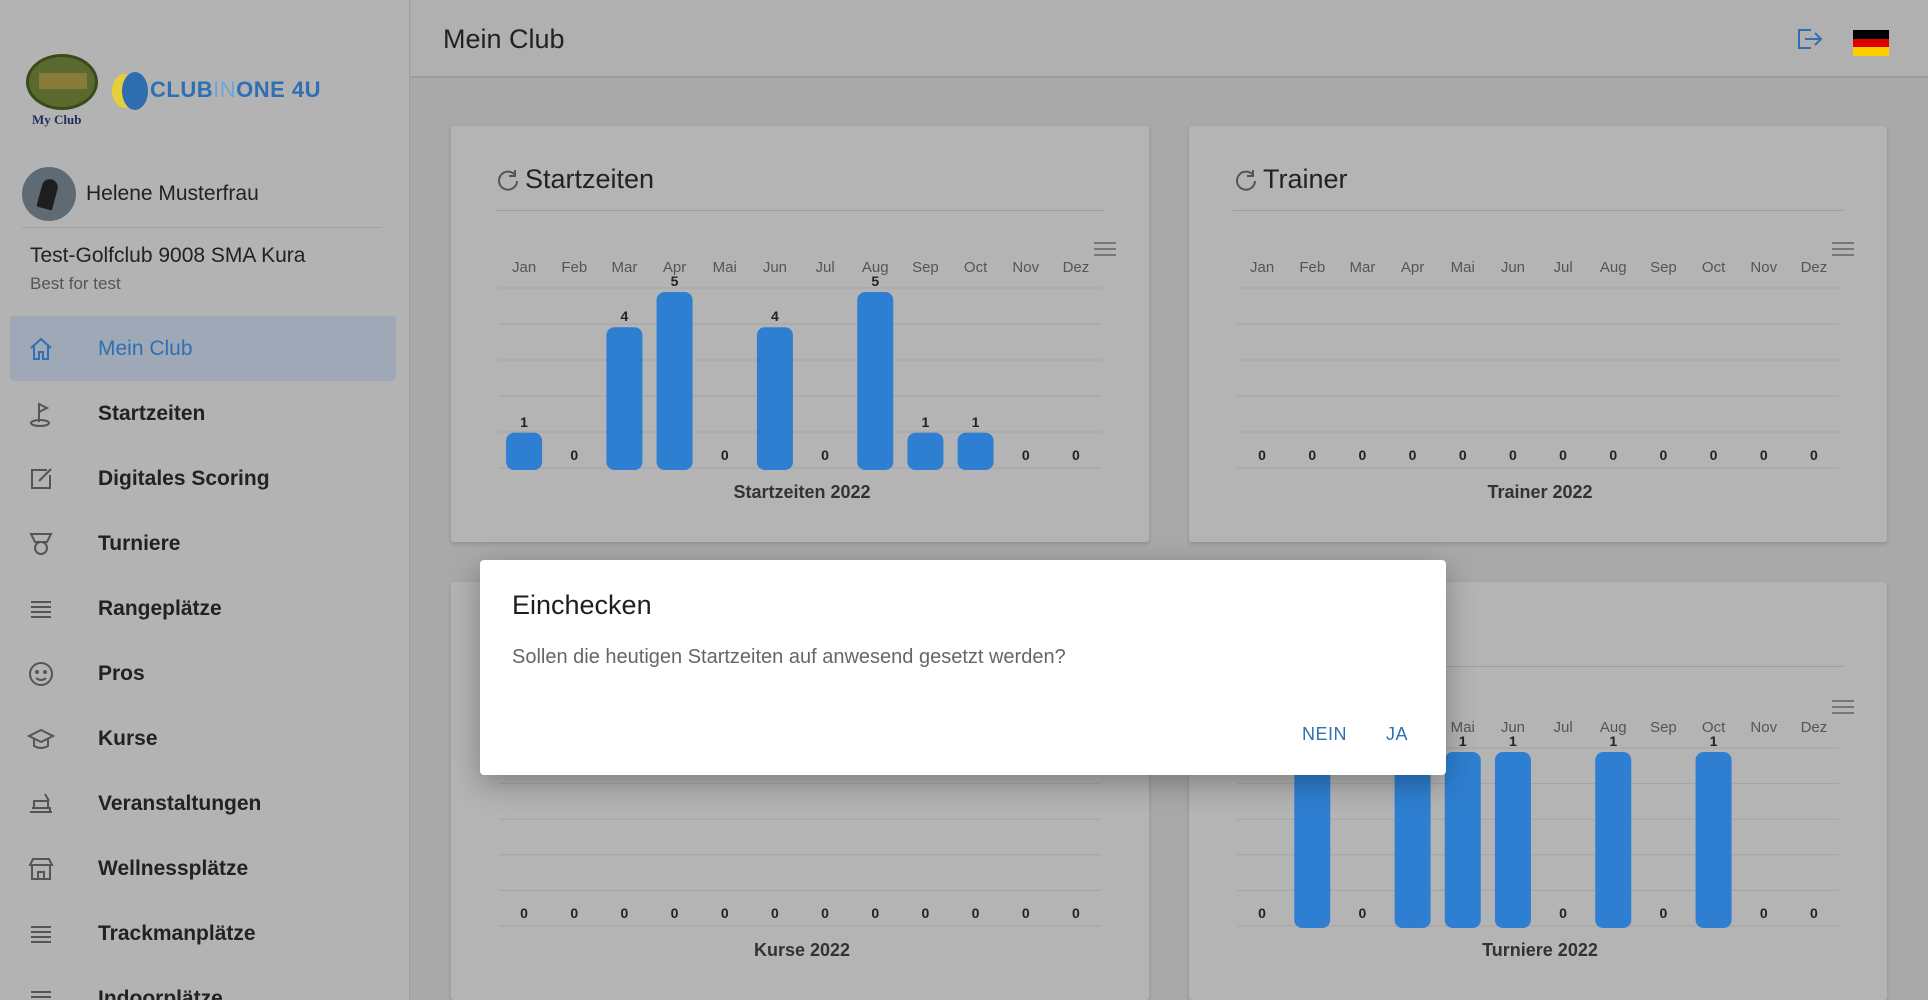  What do you see at coordinates (160, 993) in the screenshot?
I see `sidebar-item-label: Indoorplätze` at bounding box center [160, 993].